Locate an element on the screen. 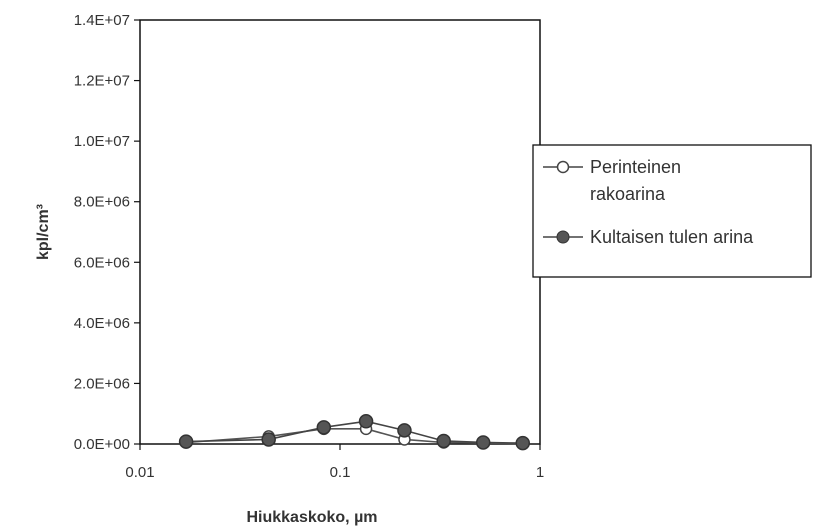 The height and width of the screenshot is (529, 813). legend-item-kultaisen: Kultaisen tulen arina is located at coordinates (648, 237).